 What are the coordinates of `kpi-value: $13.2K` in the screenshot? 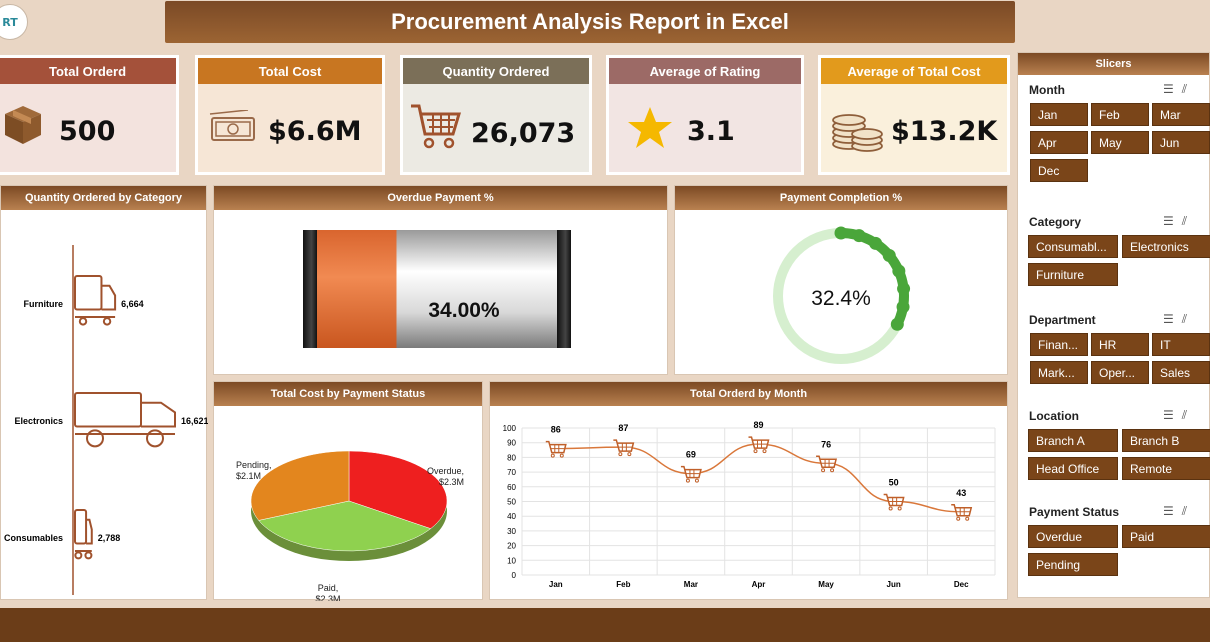 It's located at (944, 131).